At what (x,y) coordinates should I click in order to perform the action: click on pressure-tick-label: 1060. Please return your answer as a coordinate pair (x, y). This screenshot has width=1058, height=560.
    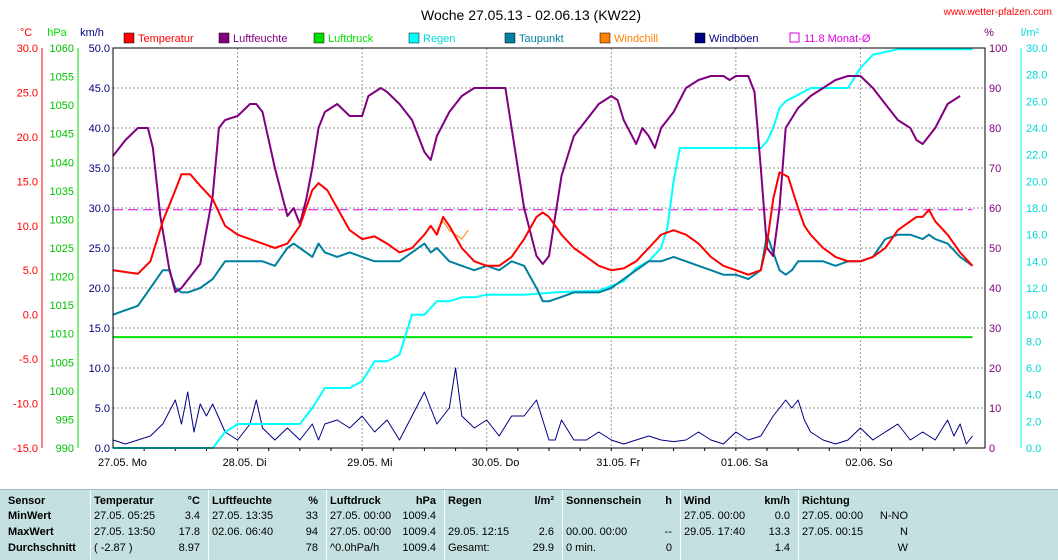
    Looking at the image, I should click on (62, 49).